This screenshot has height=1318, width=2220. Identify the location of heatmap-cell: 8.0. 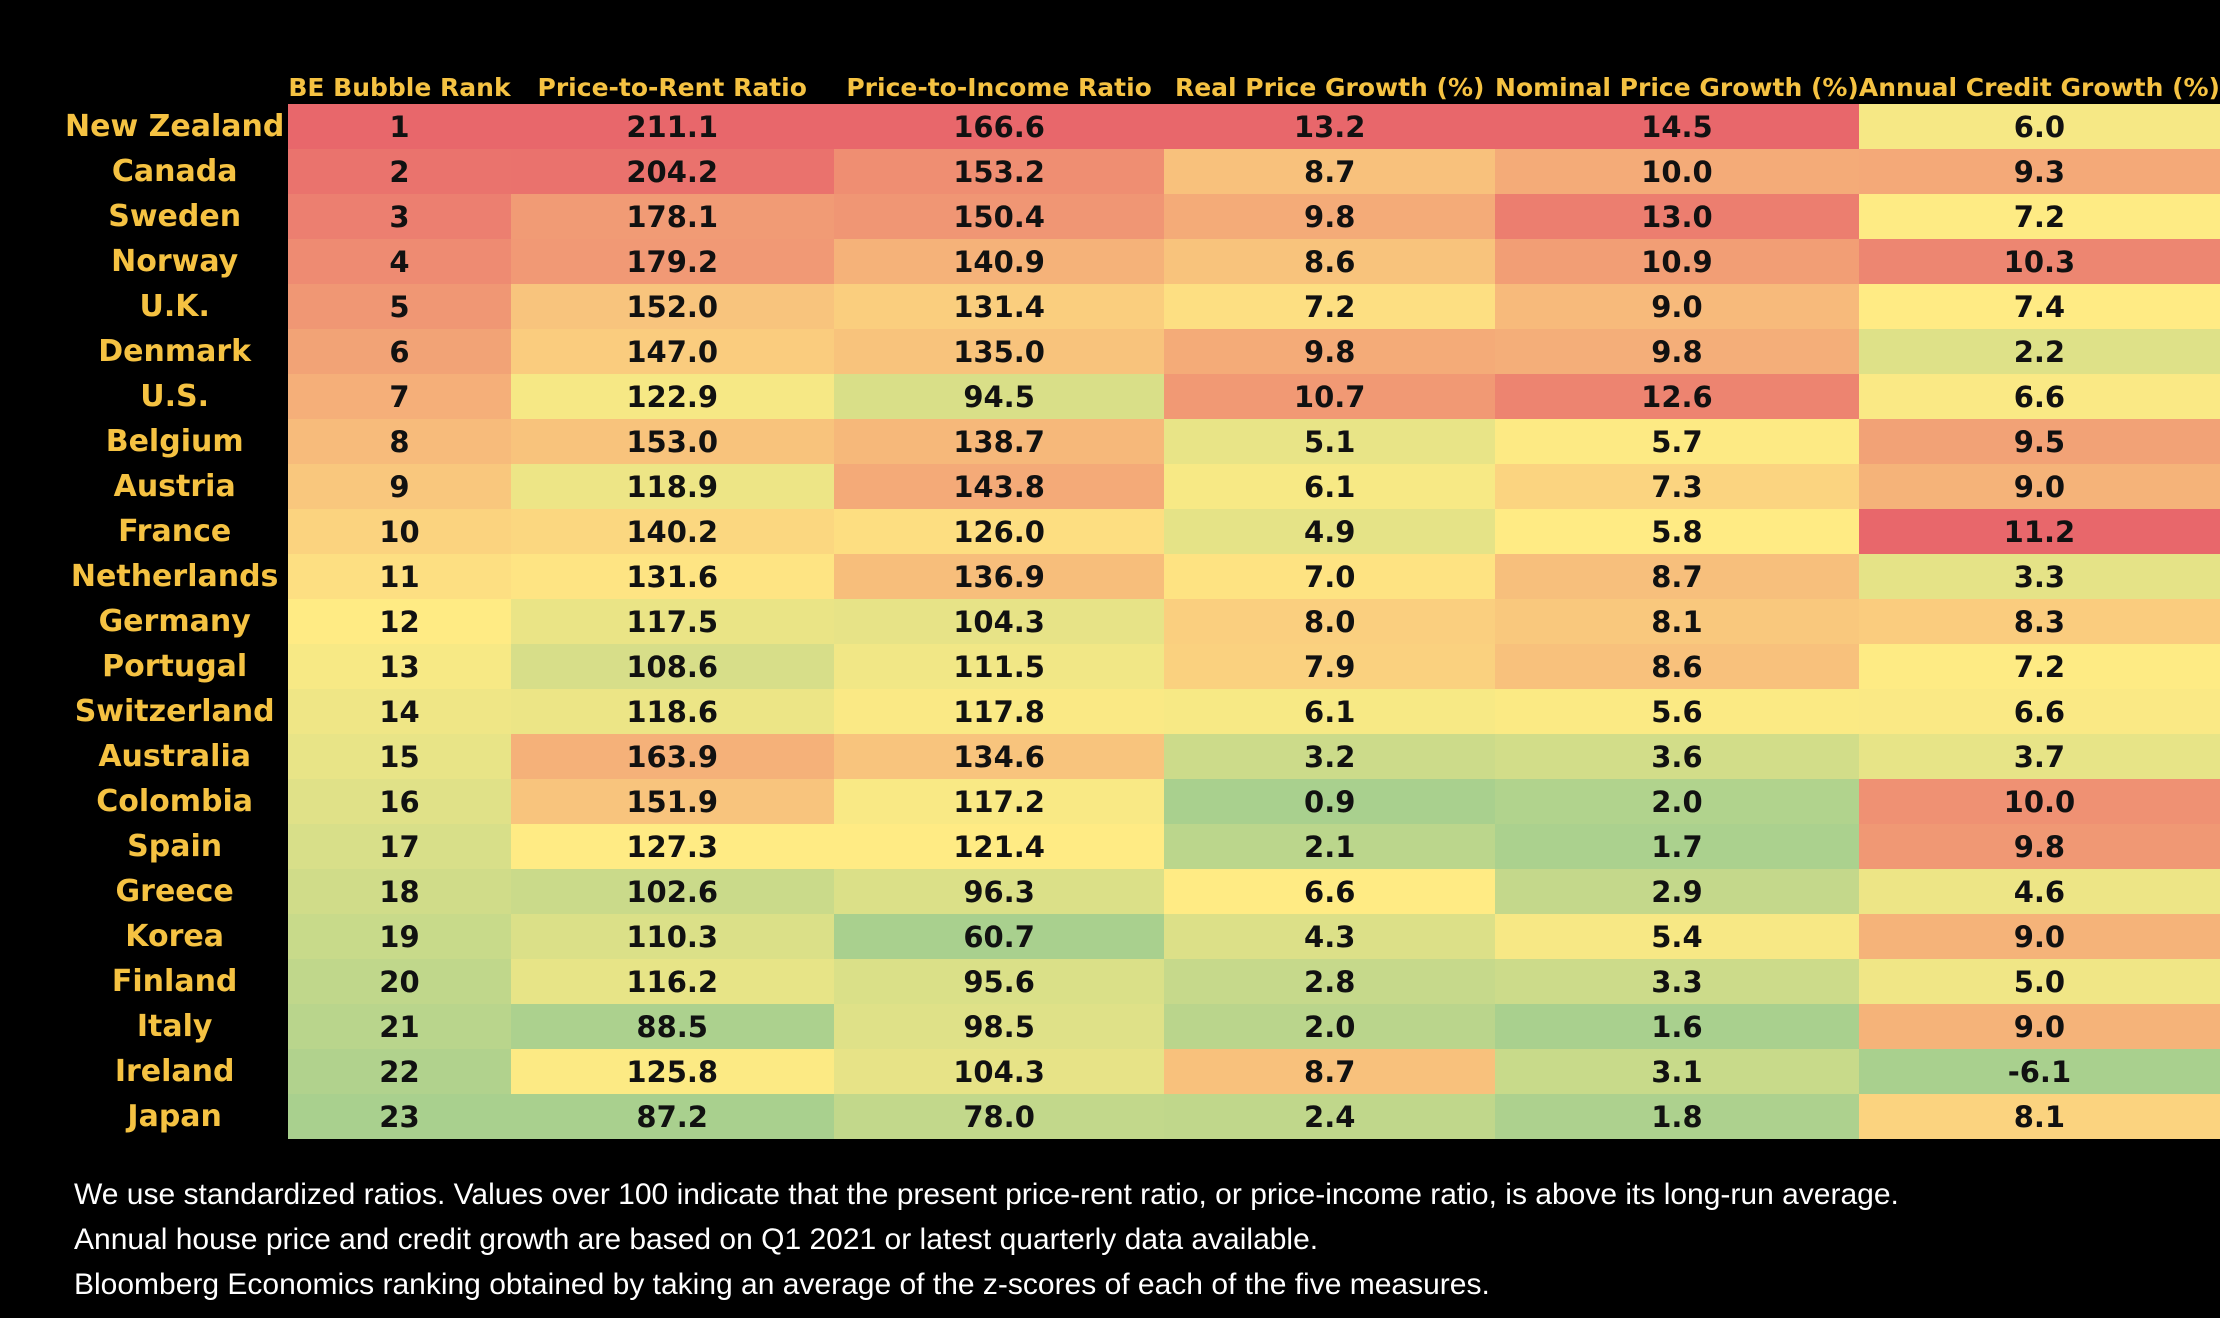
(1330, 621).